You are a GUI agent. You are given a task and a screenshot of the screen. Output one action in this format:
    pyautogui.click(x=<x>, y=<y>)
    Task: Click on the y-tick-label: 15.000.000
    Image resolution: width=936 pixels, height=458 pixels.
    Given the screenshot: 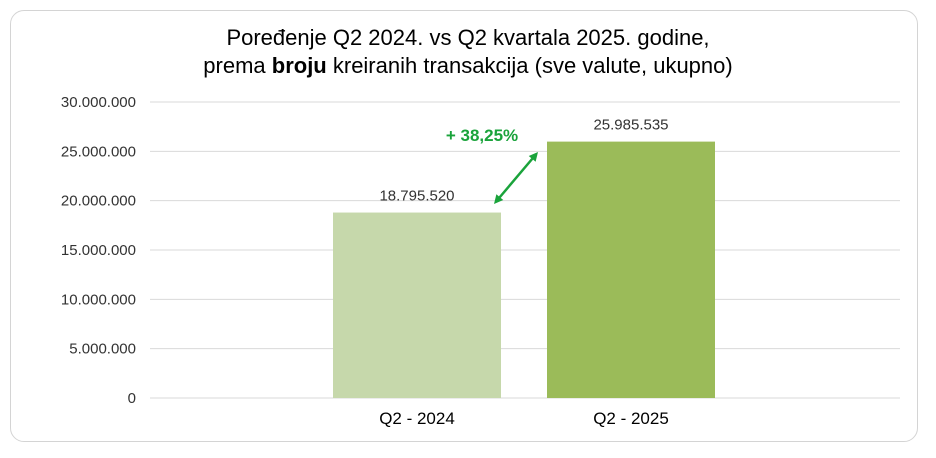 What is the action you would take?
    pyautogui.click(x=98, y=250)
    